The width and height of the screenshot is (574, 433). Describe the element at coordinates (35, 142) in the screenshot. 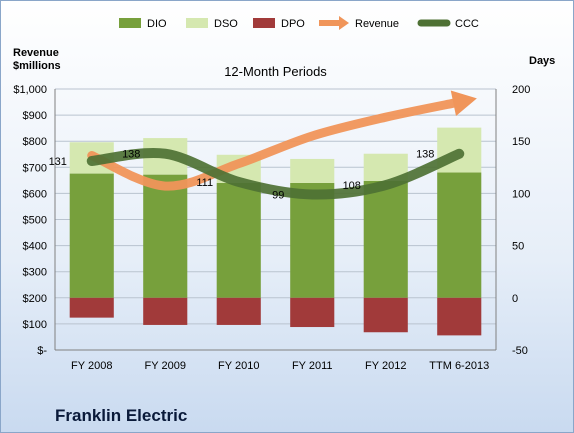

I see `left-axis-tick-label: $800` at that location.